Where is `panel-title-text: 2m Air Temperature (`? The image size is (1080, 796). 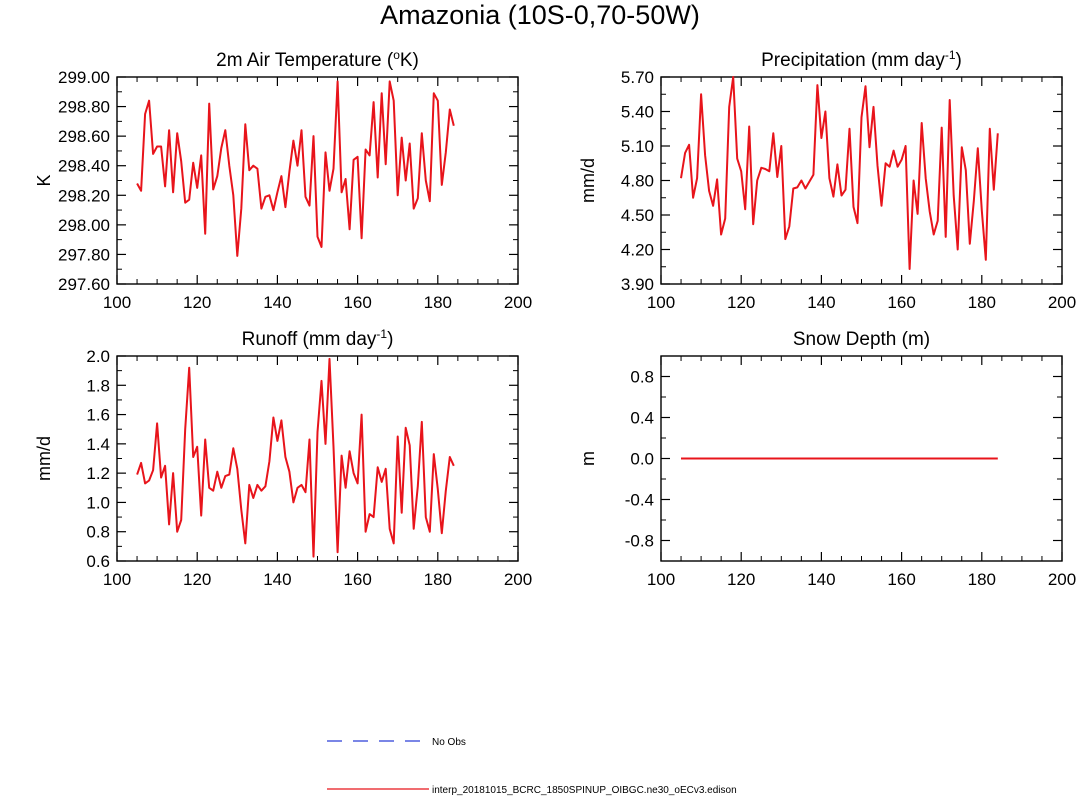
panel-title-text: 2m Air Temperature ( is located at coordinates (305, 60).